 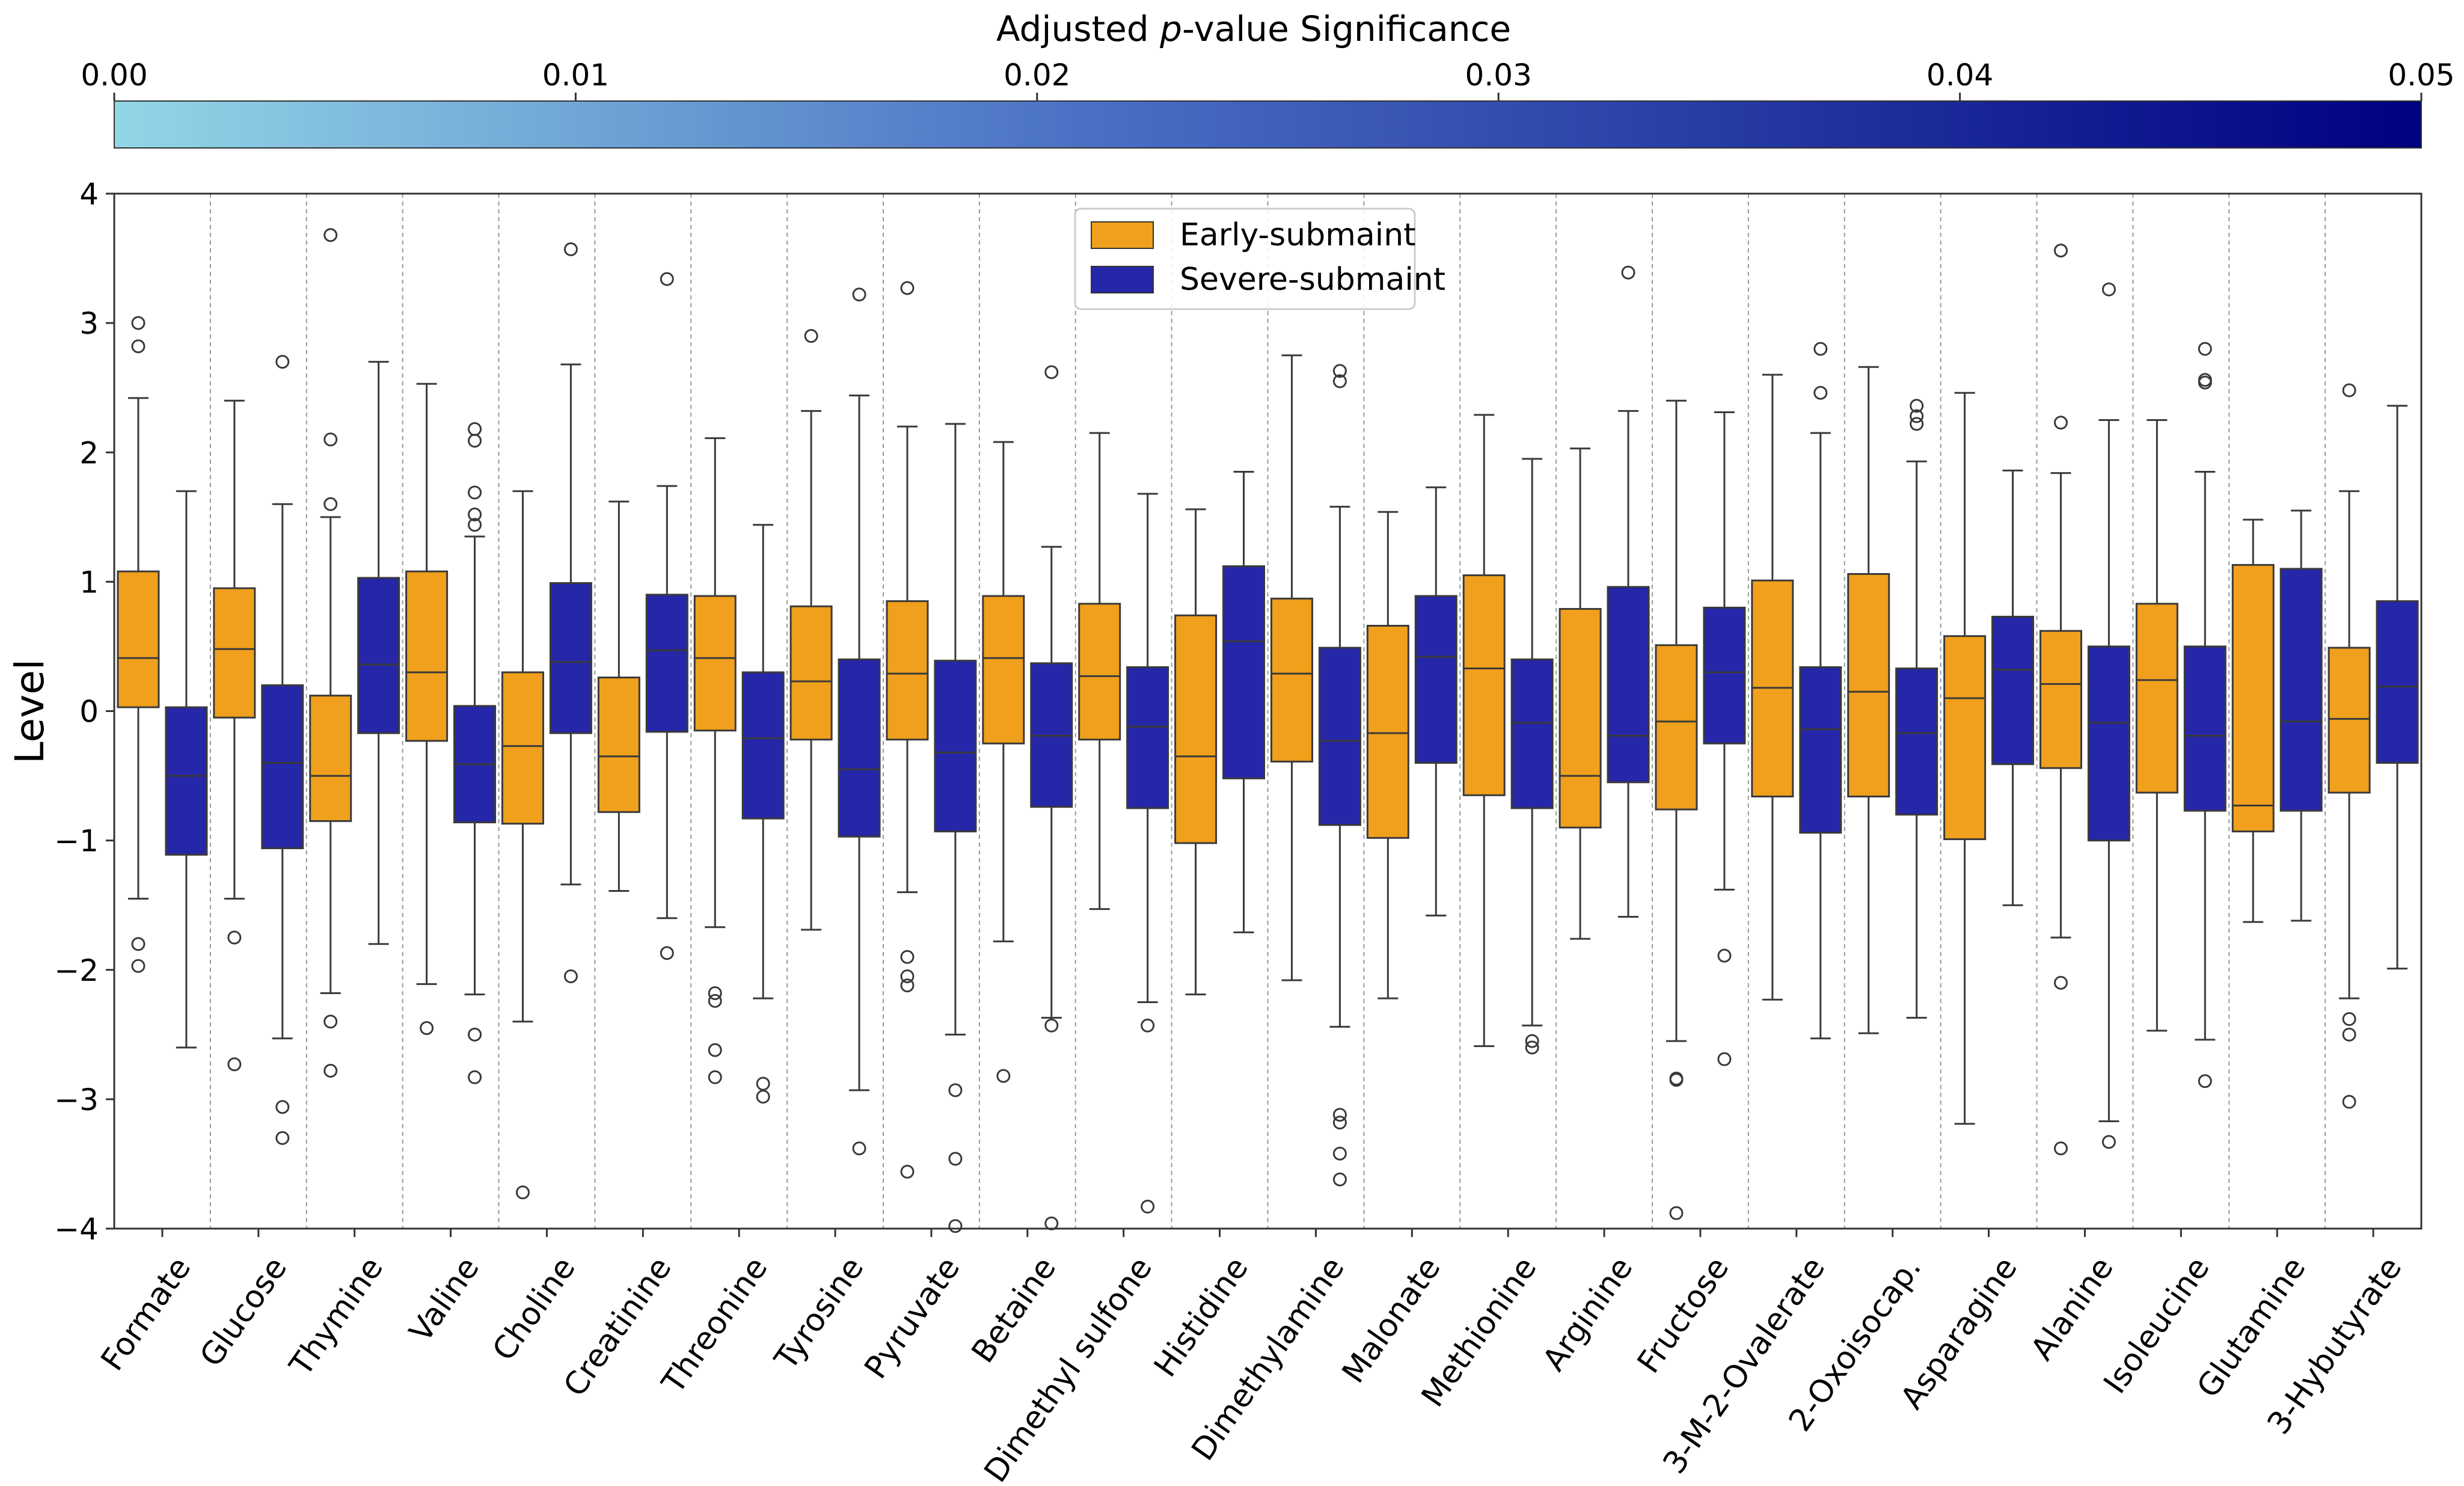 What do you see at coordinates (1069, 1368) in the screenshot?
I see `x-tick-label: Dimethyl sulfone` at bounding box center [1069, 1368].